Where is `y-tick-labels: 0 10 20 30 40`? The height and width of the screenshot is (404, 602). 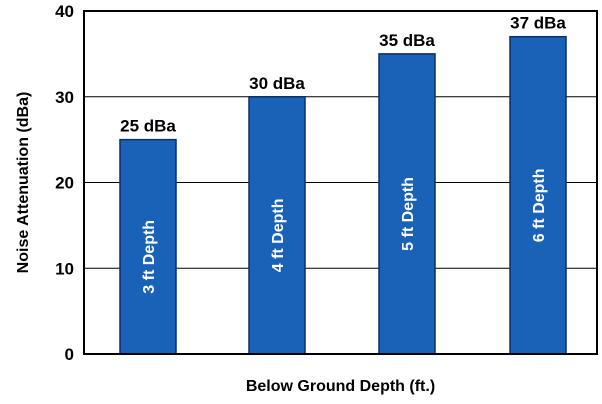
y-tick-labels: 0 10 20 30 40 is located at coordinates (64, 183).